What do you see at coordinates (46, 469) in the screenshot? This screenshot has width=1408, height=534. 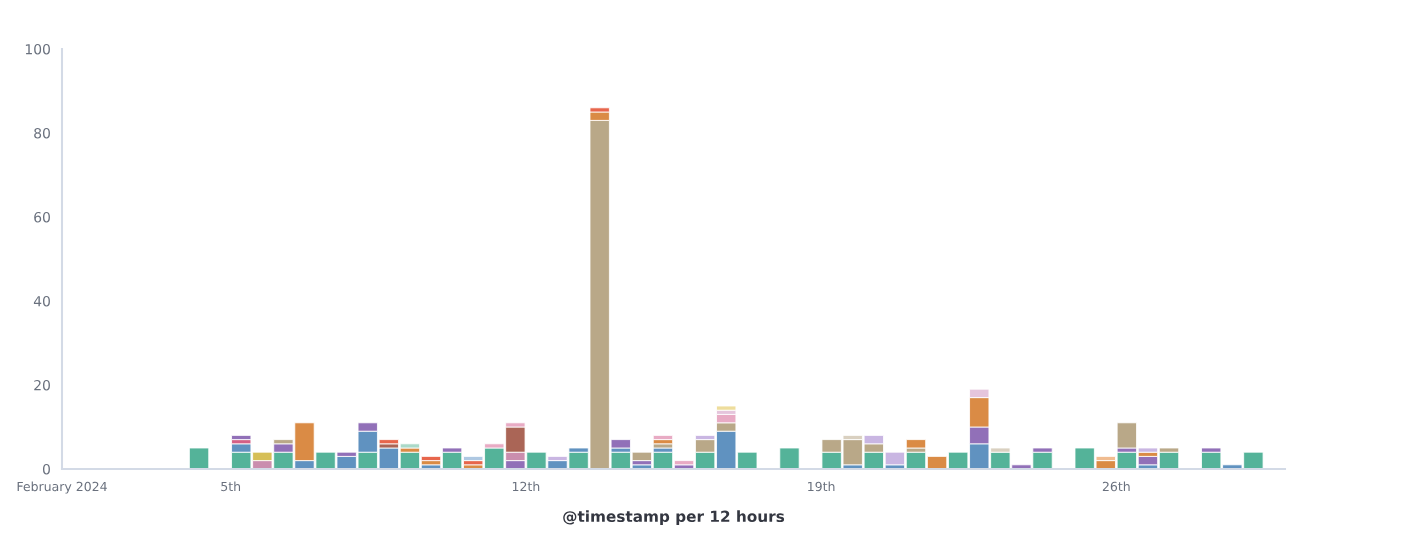 I see `y-tick-label: 0` at bounding box center [46, 469].